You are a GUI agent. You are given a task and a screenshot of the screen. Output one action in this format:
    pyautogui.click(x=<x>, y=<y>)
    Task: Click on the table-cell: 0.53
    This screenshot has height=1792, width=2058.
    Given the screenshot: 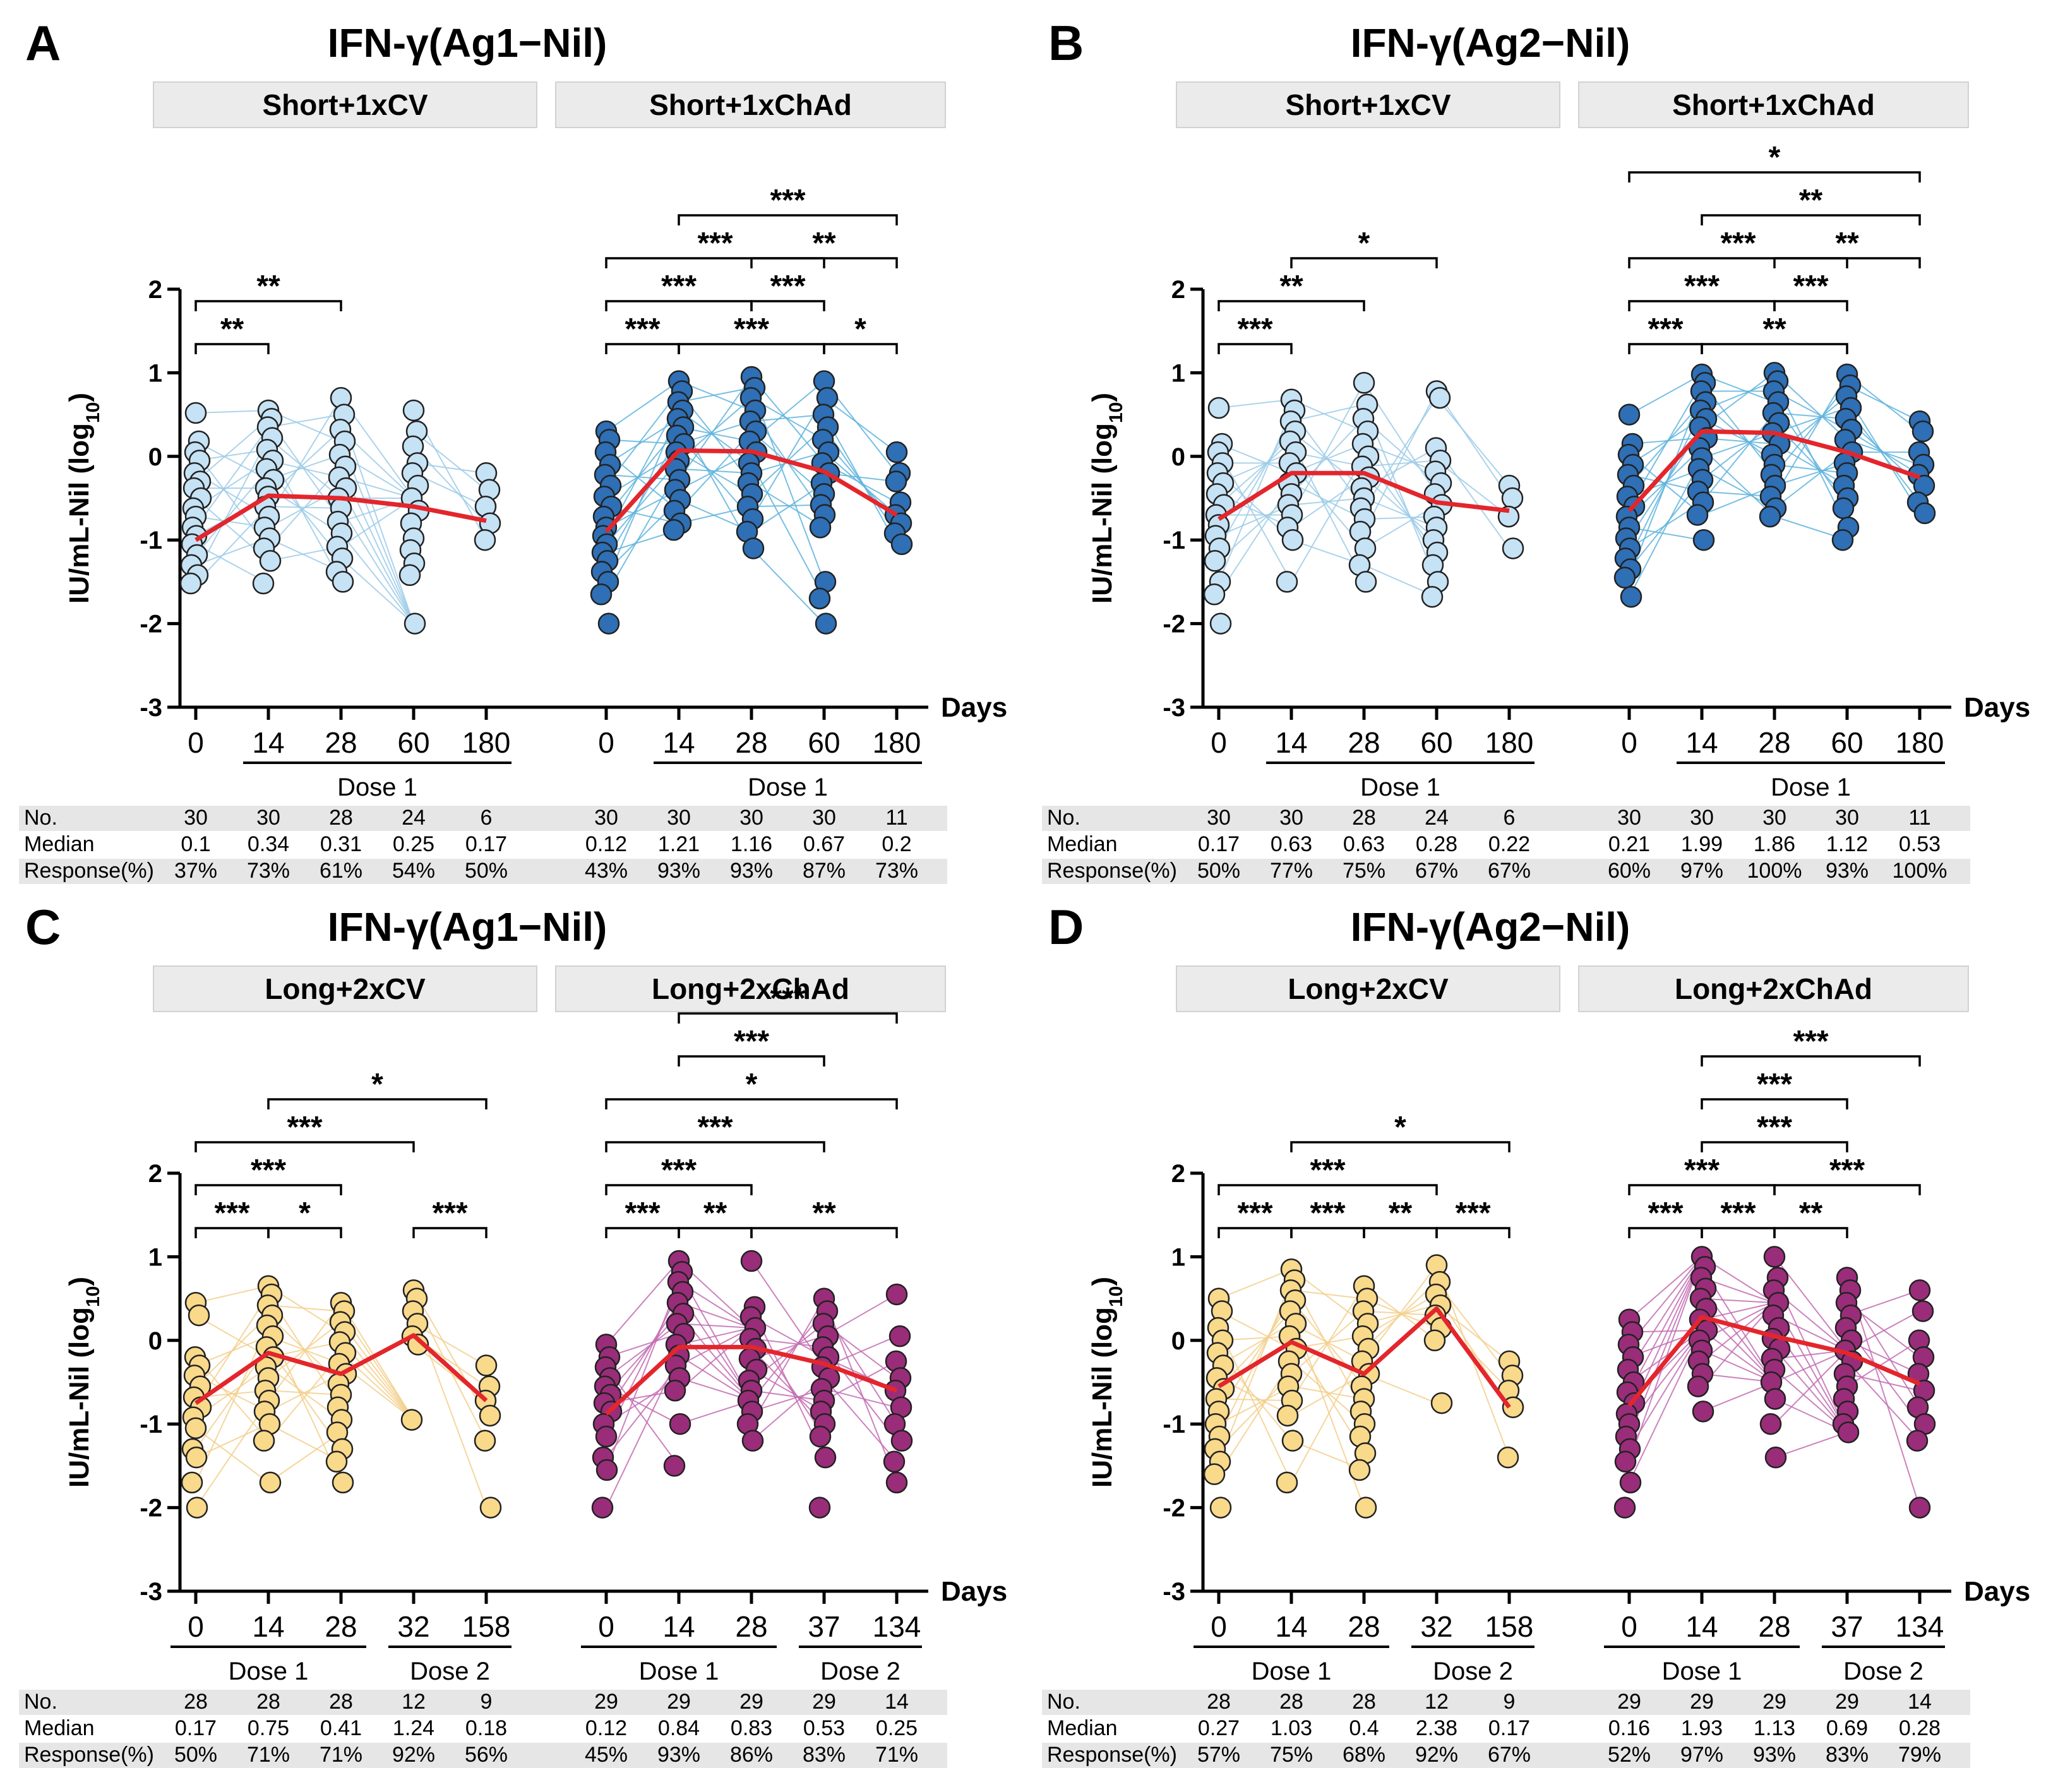 What is the action you would take?
    pyautogui.click(x=1920, y=844)
    